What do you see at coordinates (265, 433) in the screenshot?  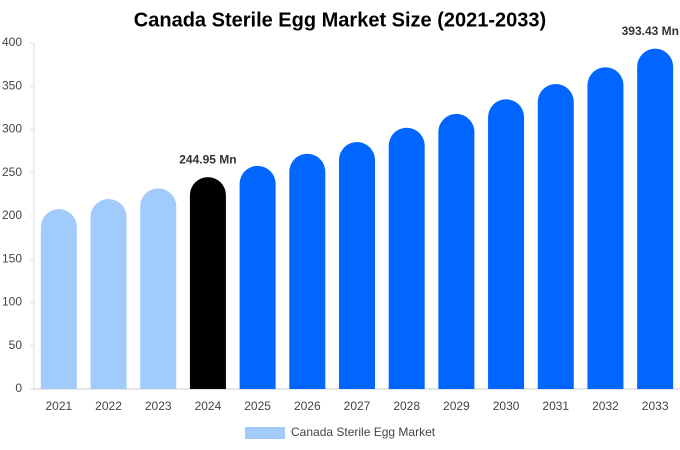 I see `legend-swatch` at bounding box center [265, 433].